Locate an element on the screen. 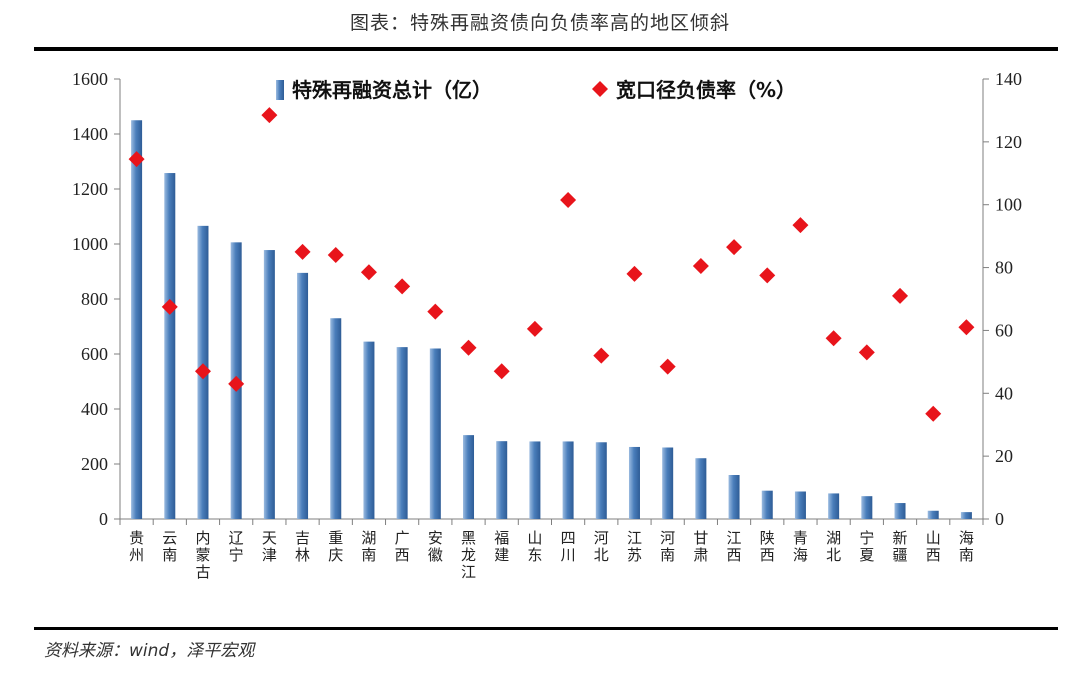  x-tick-label: 陕西 is located at coordinates (767, 546).